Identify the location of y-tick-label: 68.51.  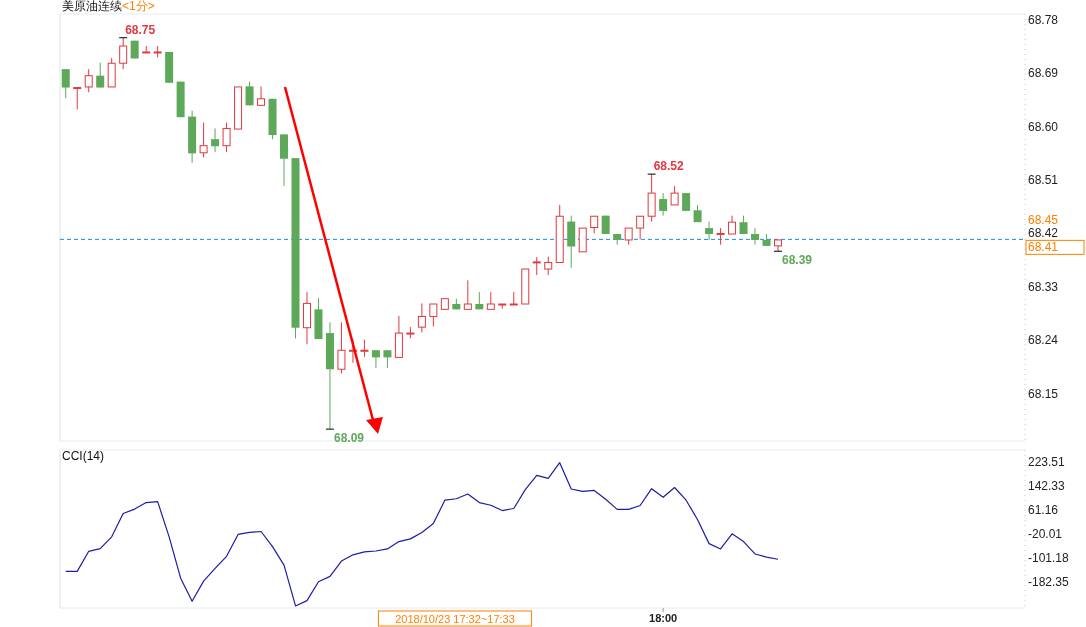
(1043, 180).